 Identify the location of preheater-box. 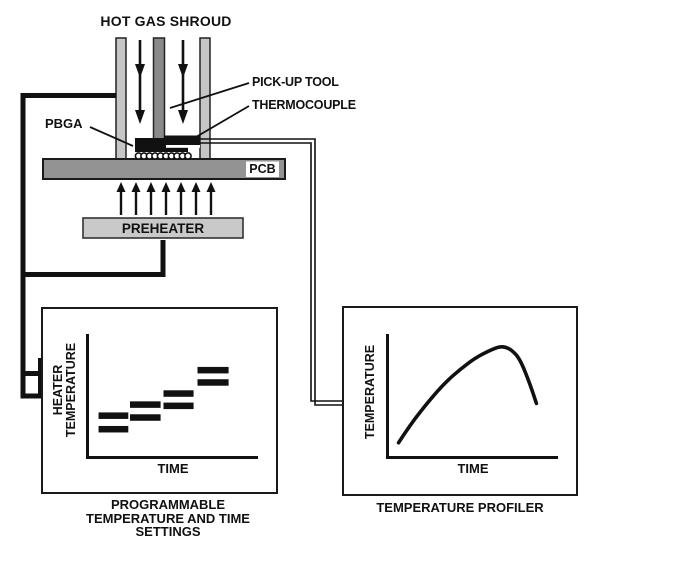
(163, 228).